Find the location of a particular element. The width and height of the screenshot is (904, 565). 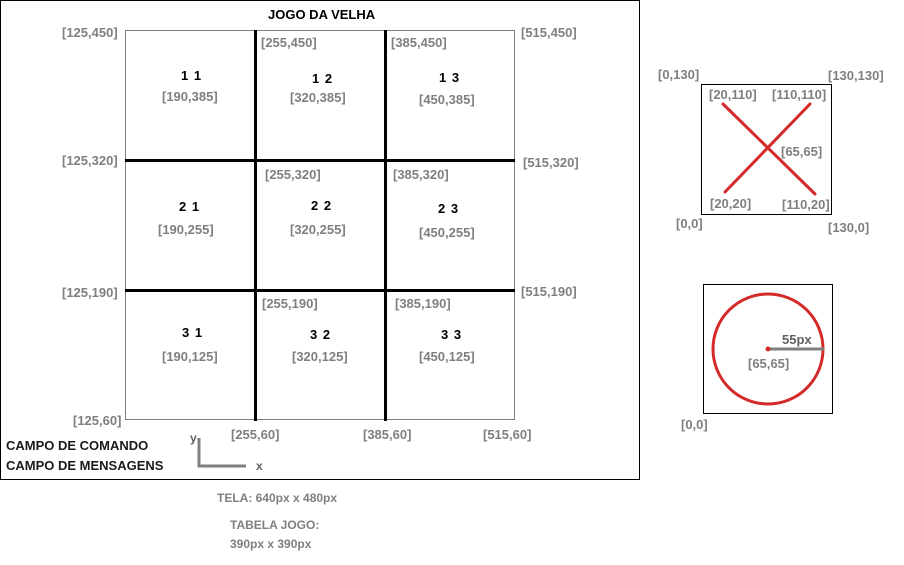

h1-v2-label: [385,320] is located at coordinates (421, 174).